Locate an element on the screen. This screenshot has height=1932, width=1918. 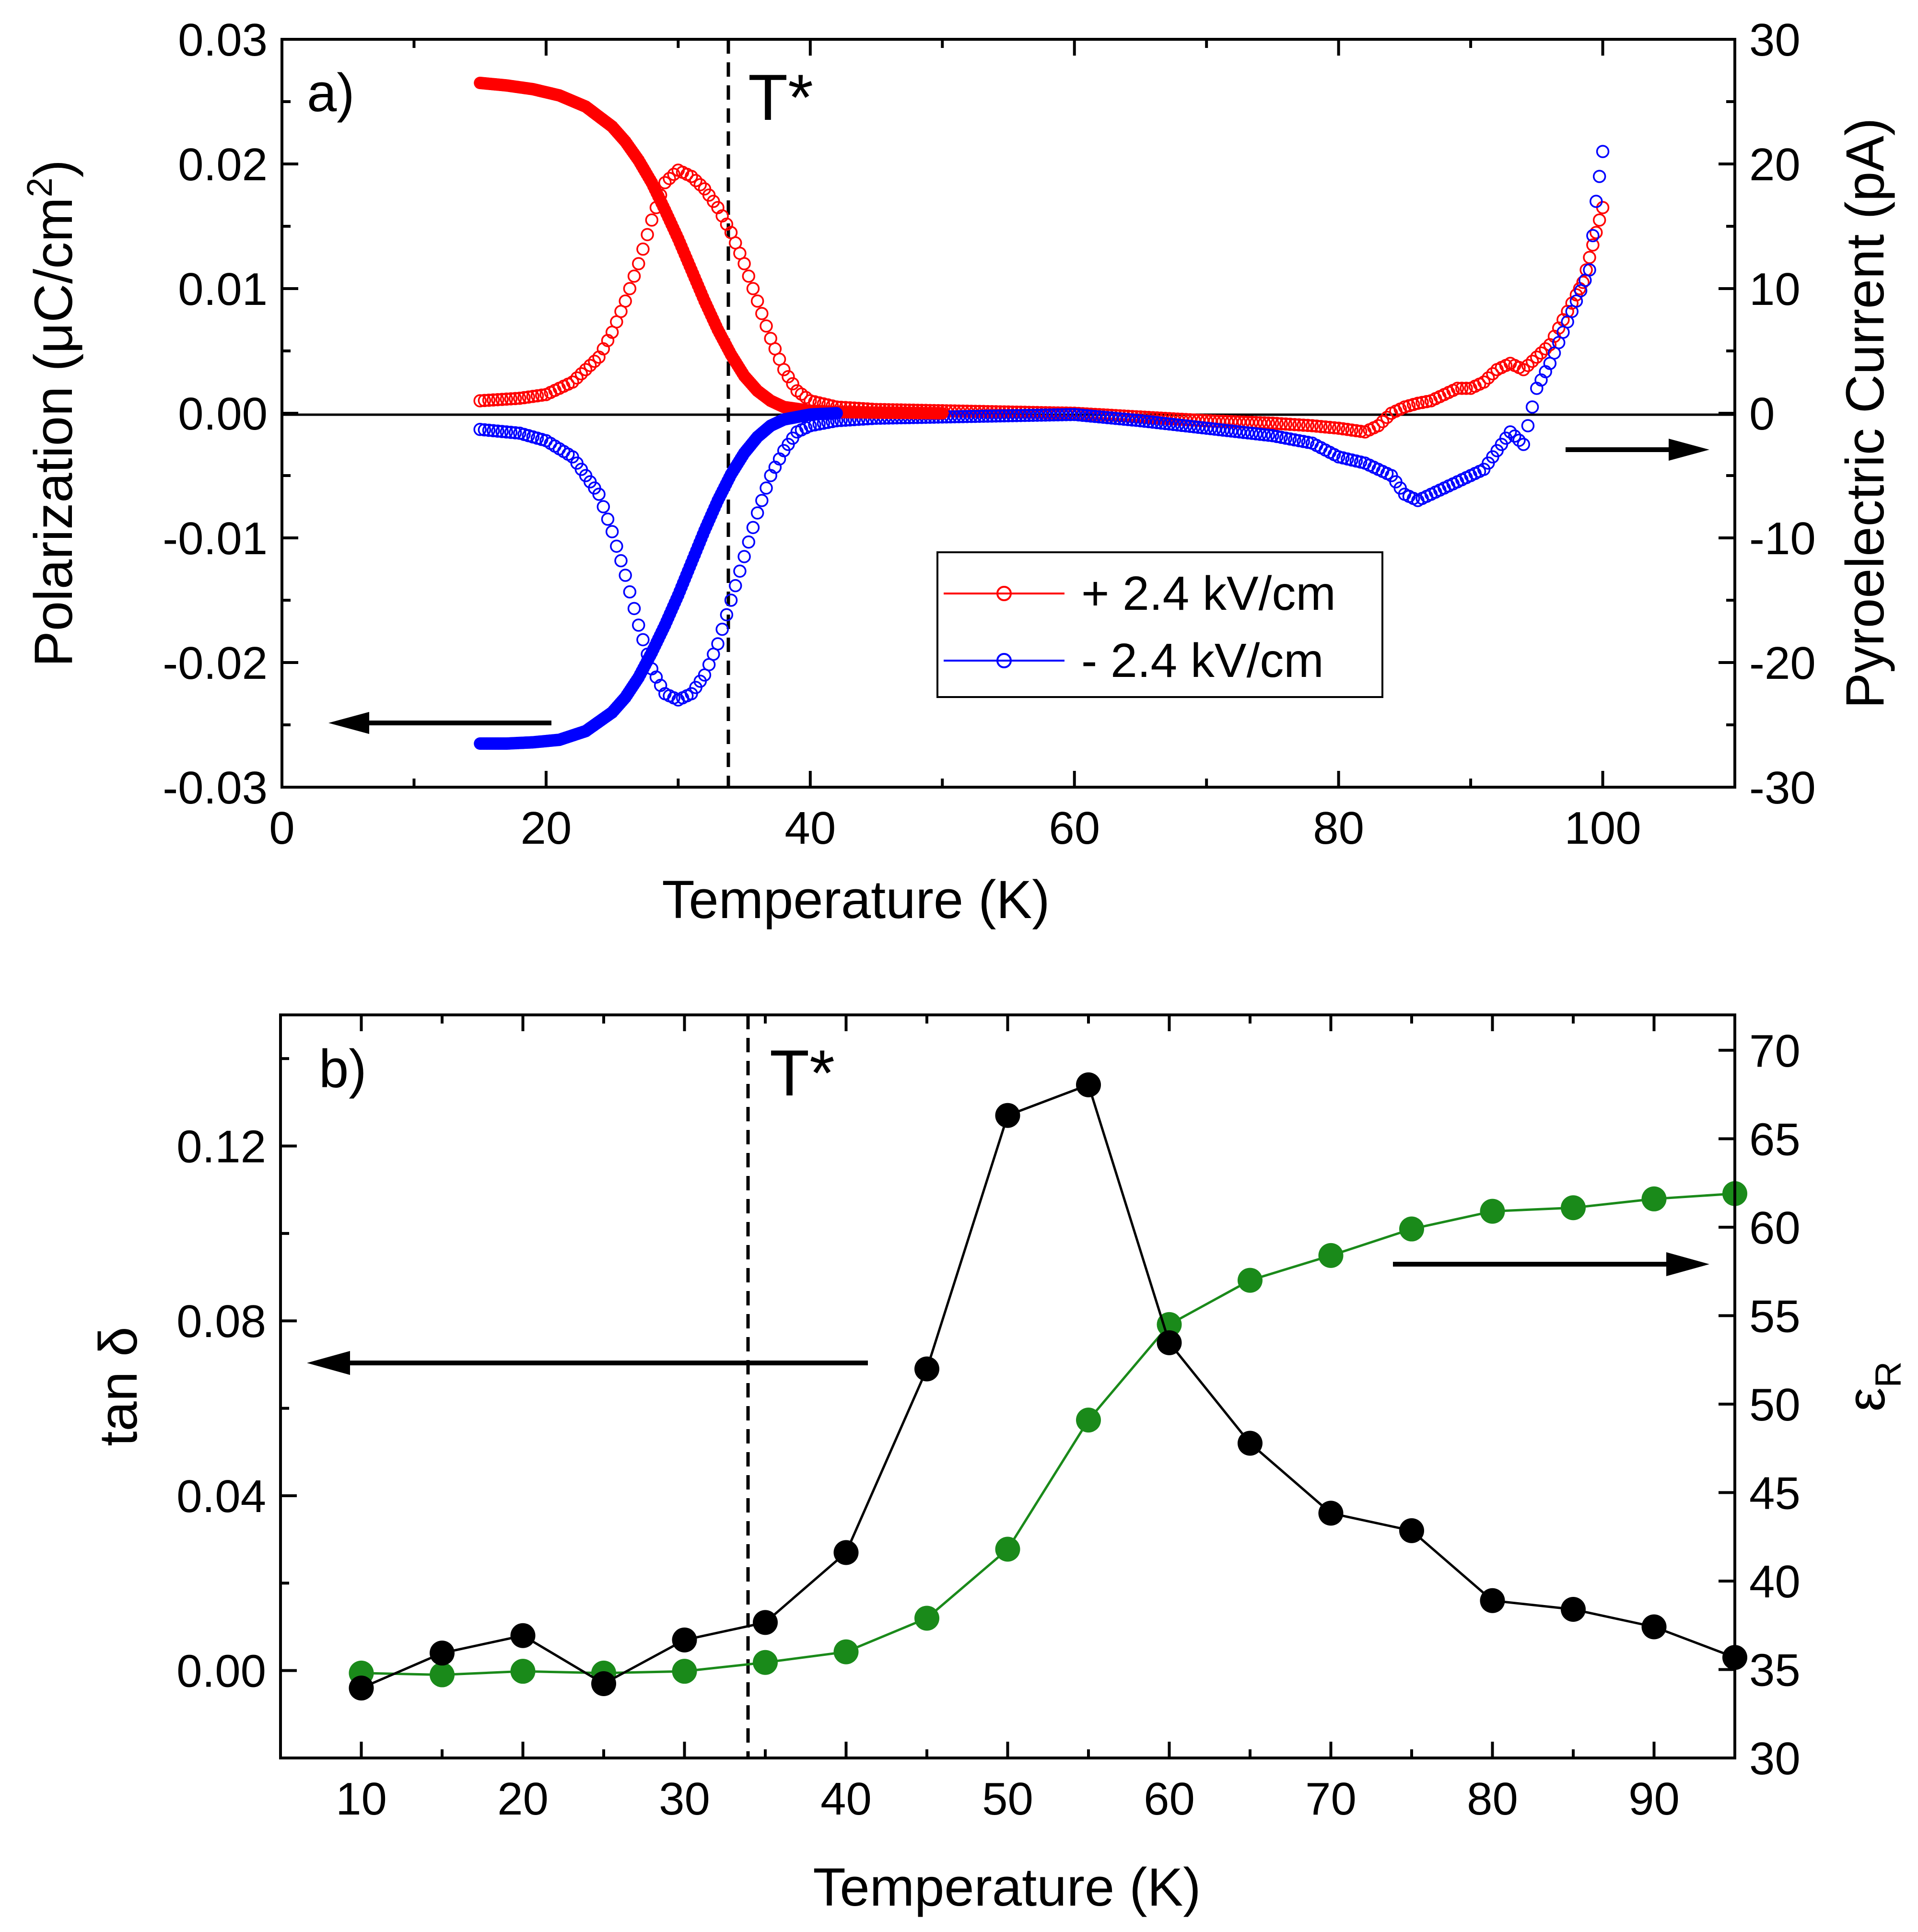
legend-label-negative: - 2.4 kV/cm is located at coordinates (1202, 660).